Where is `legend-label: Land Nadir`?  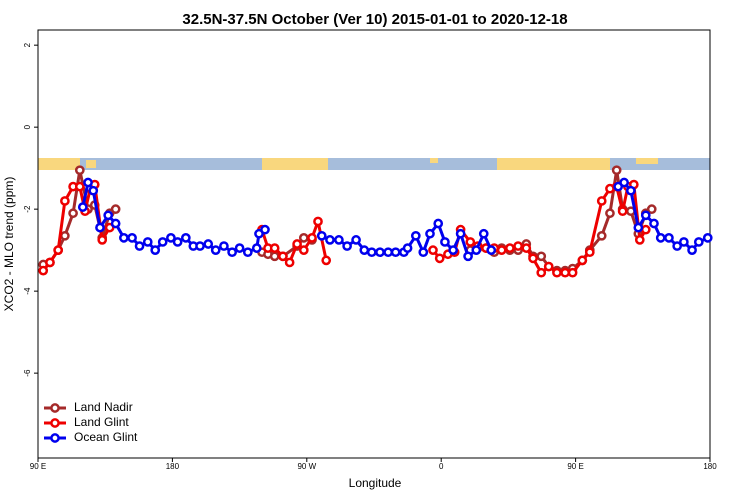 legend-label: Land Nadir is located at coordinates (103, 407).